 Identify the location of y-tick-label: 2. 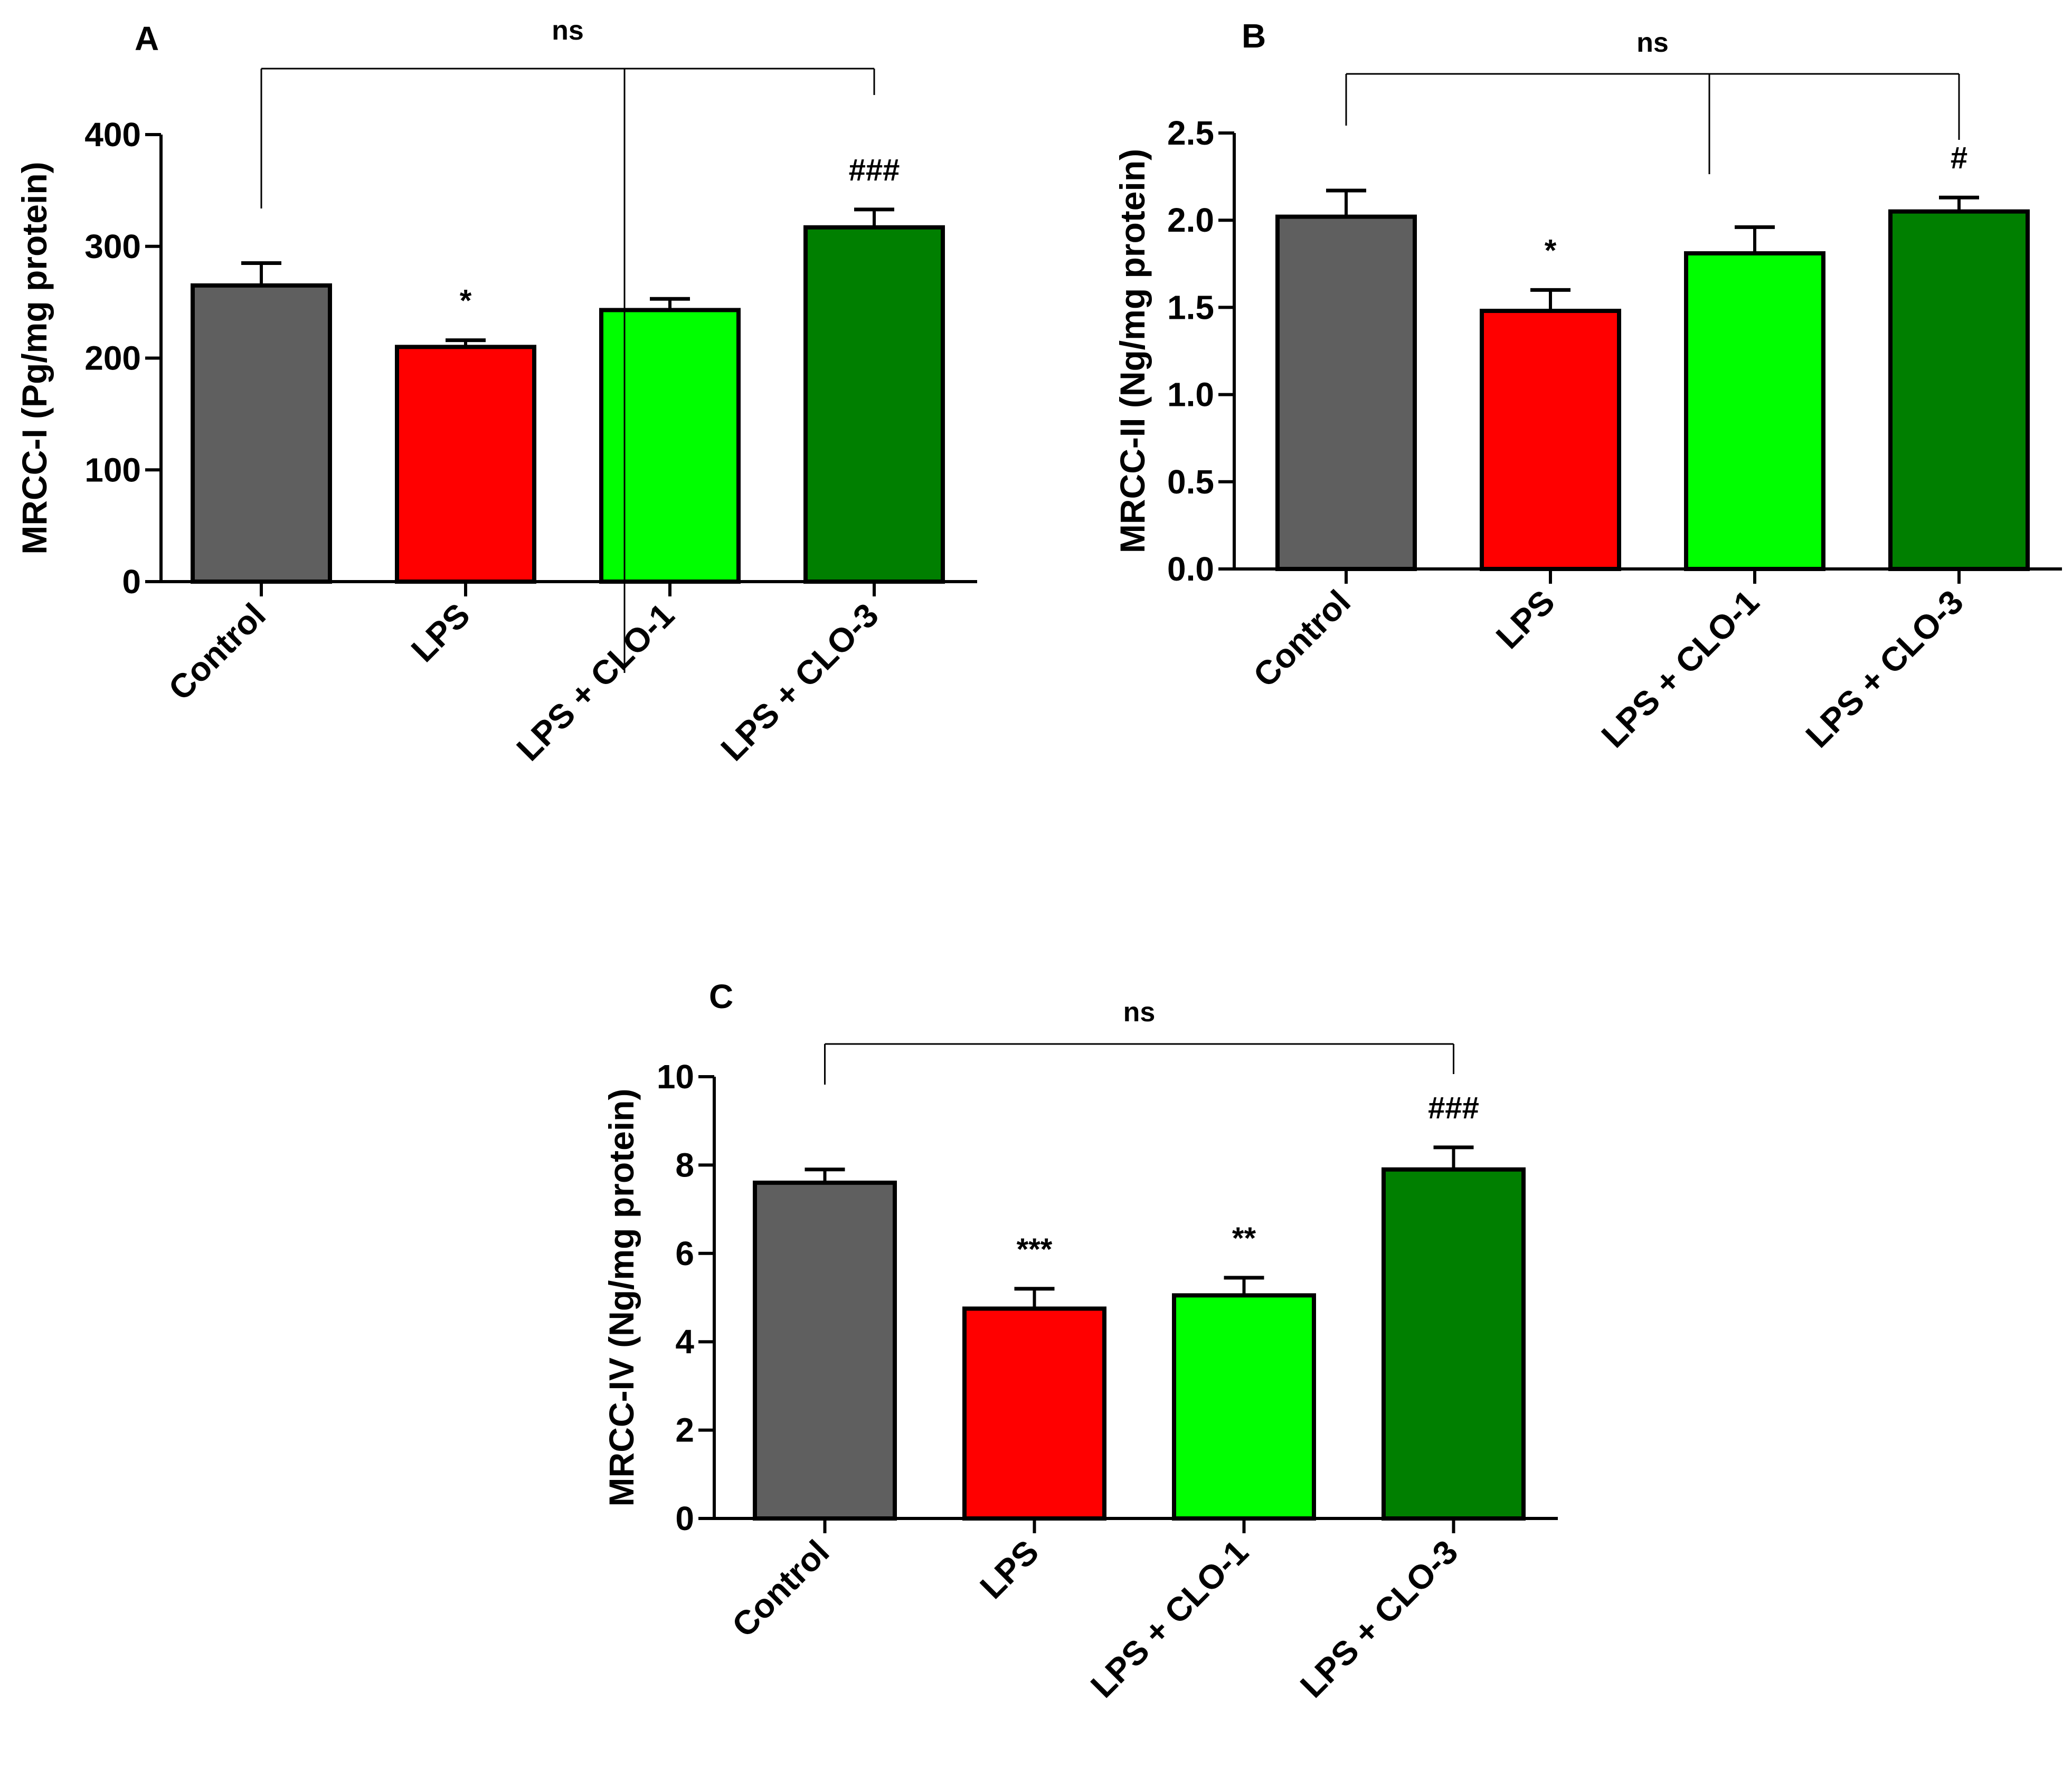
(685, 1430).